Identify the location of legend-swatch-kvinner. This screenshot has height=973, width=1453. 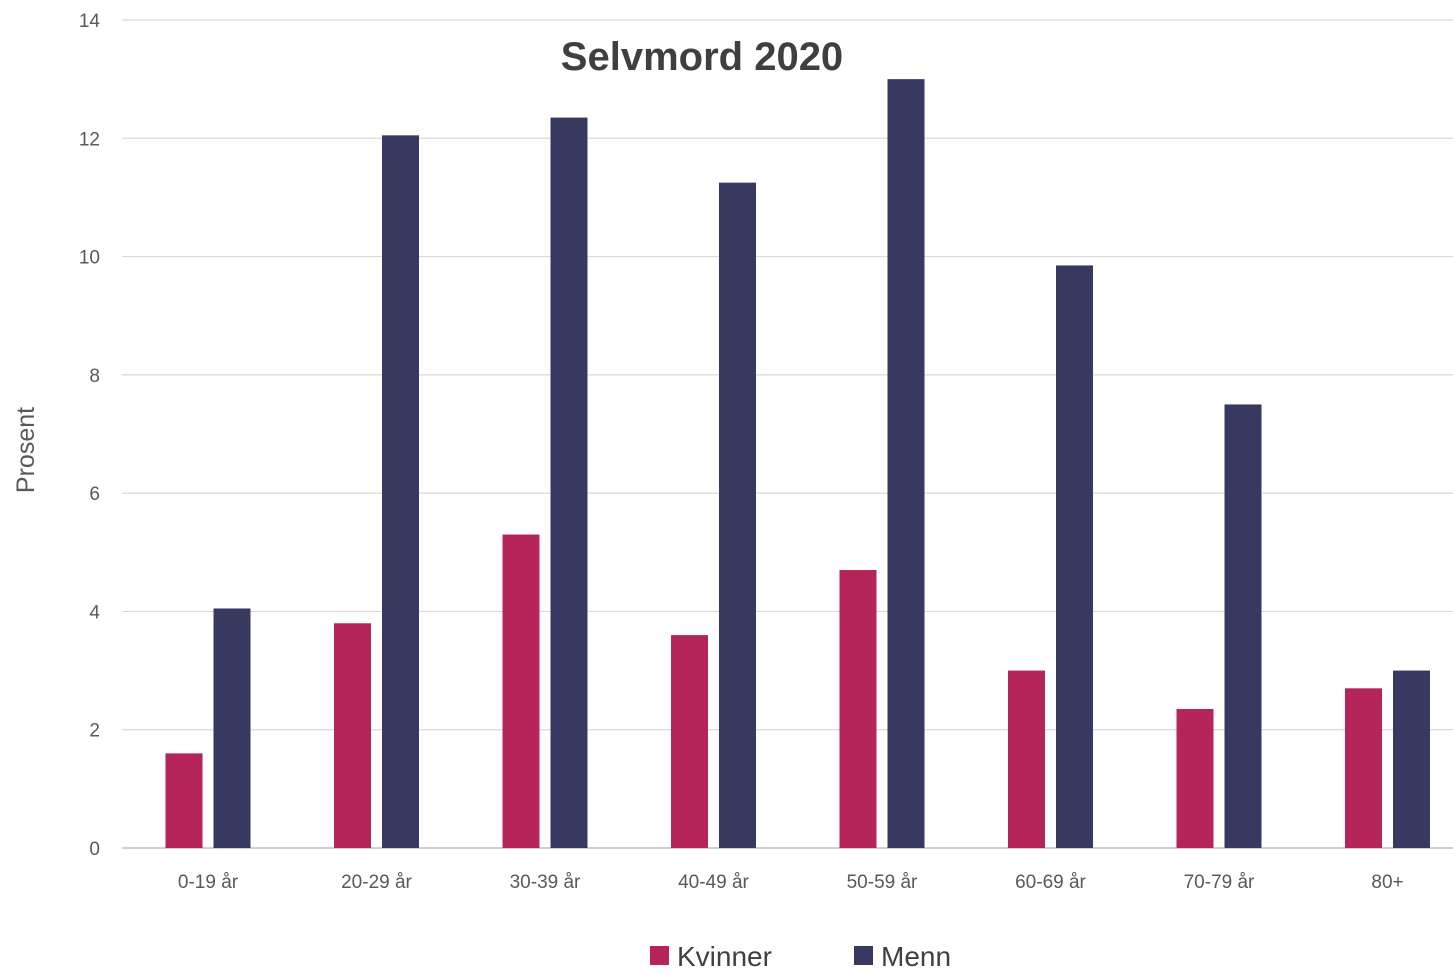
(659, 955).